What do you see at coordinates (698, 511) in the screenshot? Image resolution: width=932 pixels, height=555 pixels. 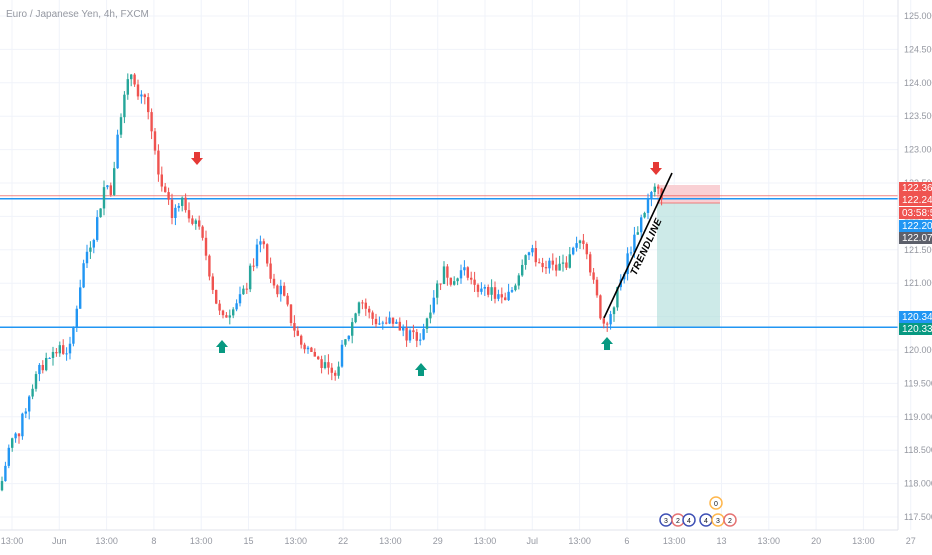 I see `event-badges: 3 2 4 4 3 20` at bounding box center [698, 511].